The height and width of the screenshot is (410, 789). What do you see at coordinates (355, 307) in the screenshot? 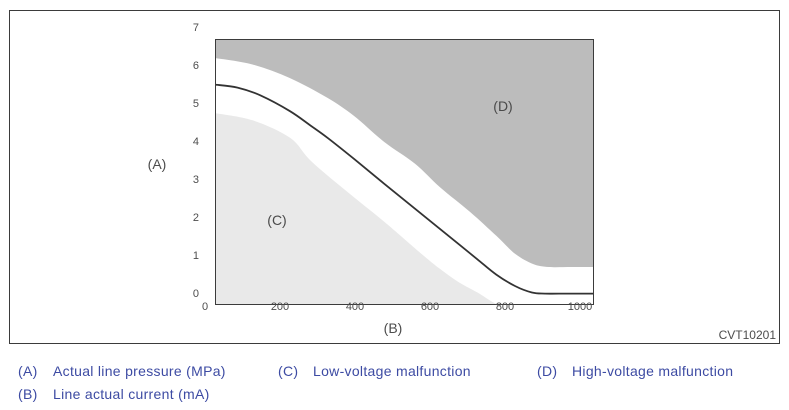
I see `x-tick-label: 400` at bounding box center [355, 307].